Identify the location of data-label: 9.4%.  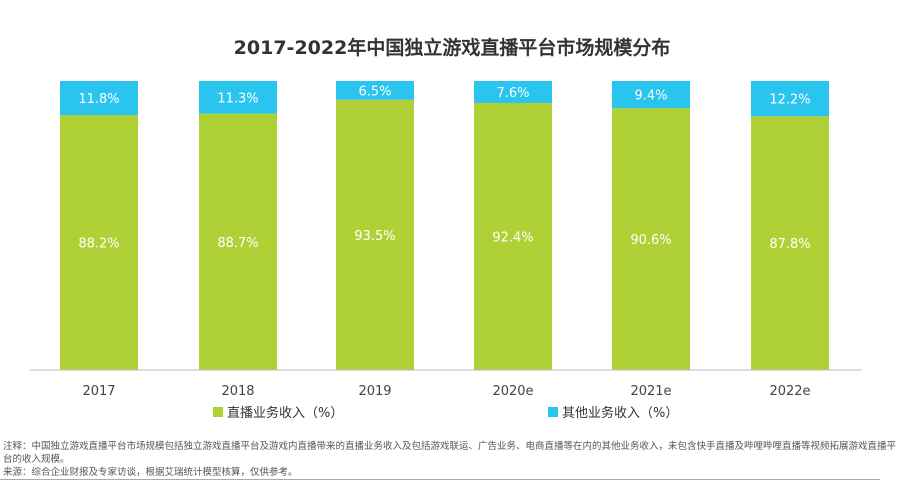
(650, 96).